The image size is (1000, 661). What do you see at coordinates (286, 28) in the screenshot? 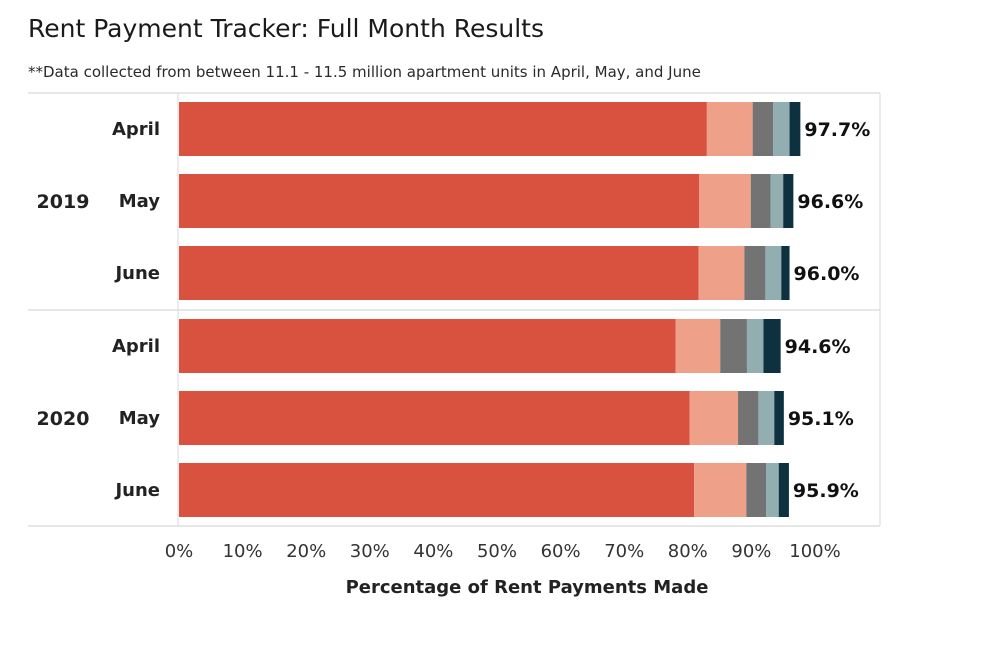
I see `chart-title: Rent Payment Tracker: Full Month Results` at bounding box center [286, 28].